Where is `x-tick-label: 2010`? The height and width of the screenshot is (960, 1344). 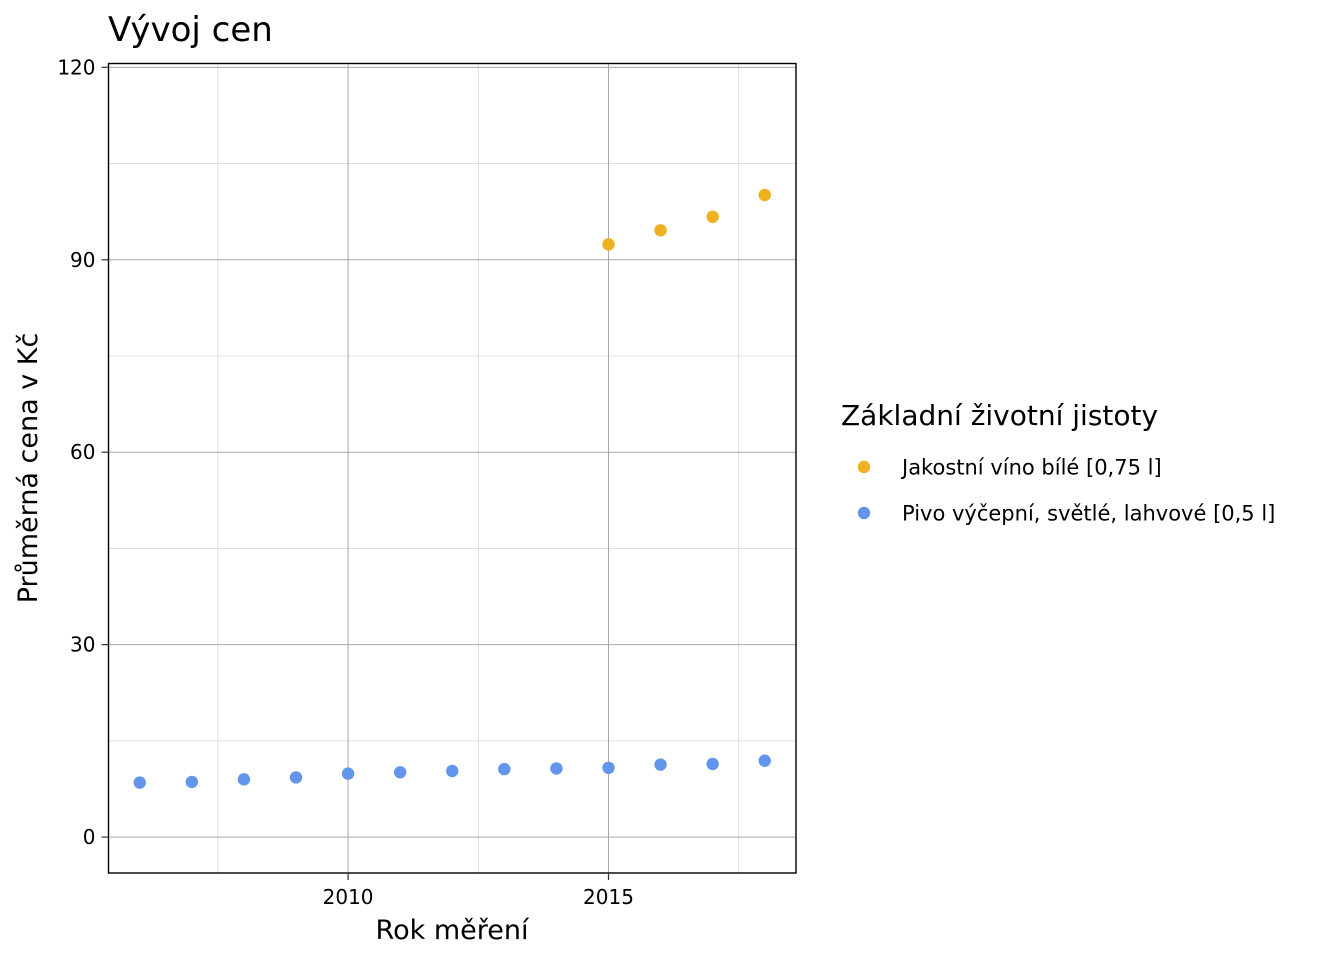
x-tick-label: 2010 is located at coordinates (348, 897).